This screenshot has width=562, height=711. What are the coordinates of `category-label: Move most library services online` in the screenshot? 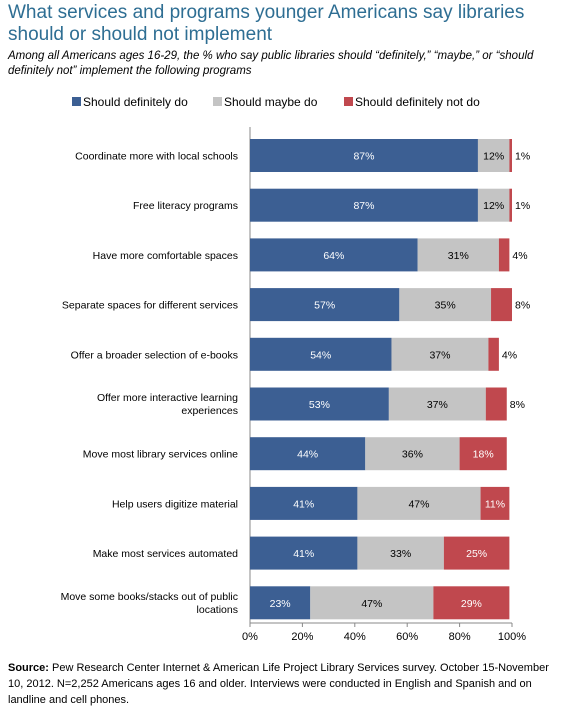 It's located at (160, 455).